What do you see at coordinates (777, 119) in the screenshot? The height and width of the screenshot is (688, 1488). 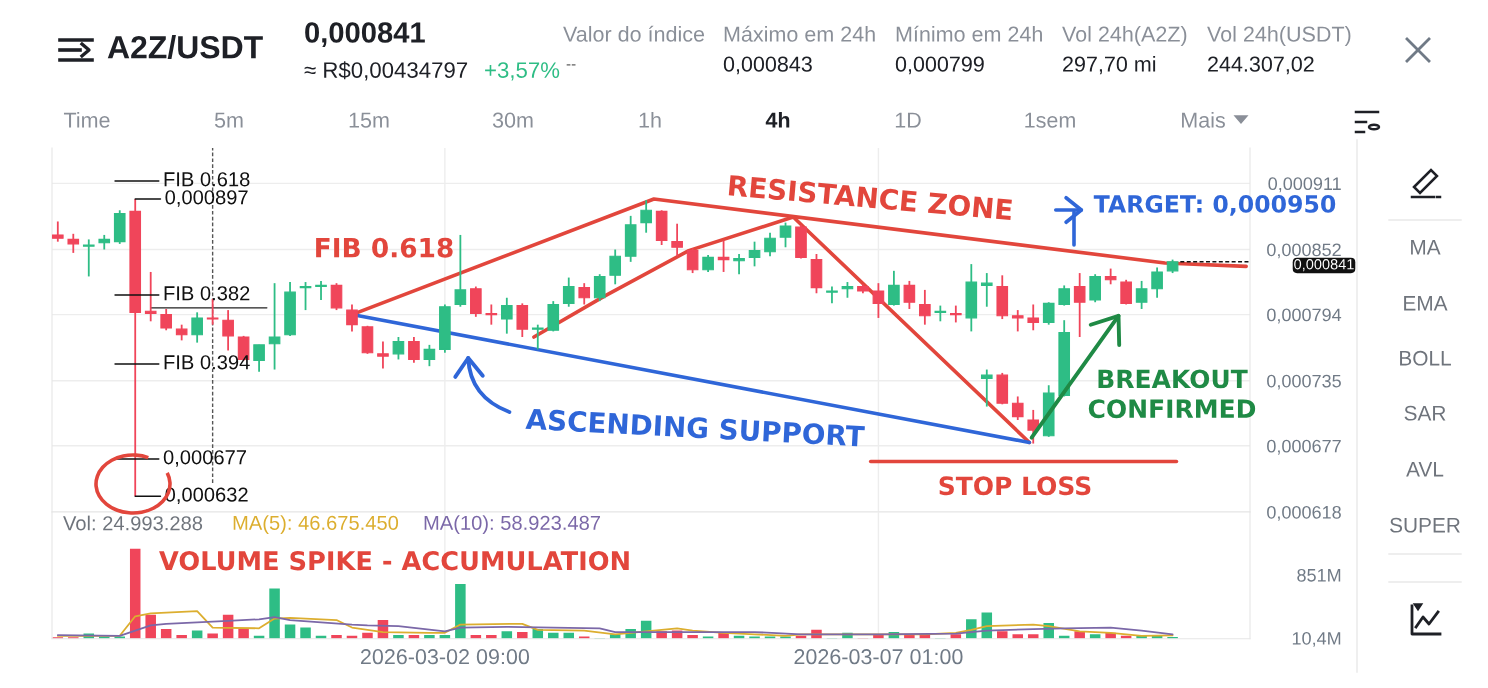 I see `text: 4h` at bounding box center [777, 119].